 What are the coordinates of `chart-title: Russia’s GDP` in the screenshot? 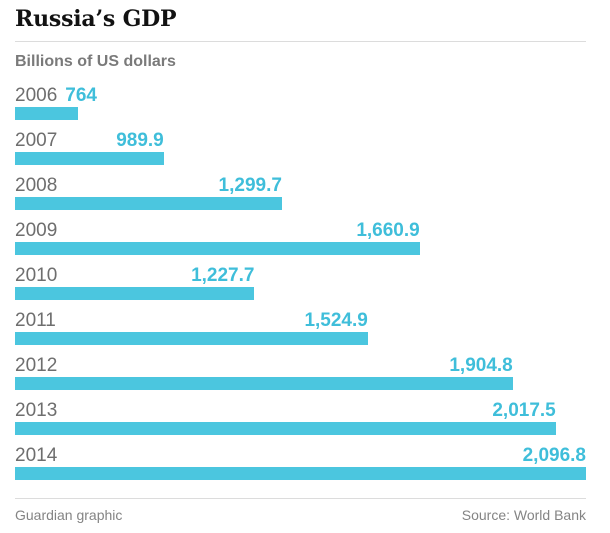 It's located at (96, 19).